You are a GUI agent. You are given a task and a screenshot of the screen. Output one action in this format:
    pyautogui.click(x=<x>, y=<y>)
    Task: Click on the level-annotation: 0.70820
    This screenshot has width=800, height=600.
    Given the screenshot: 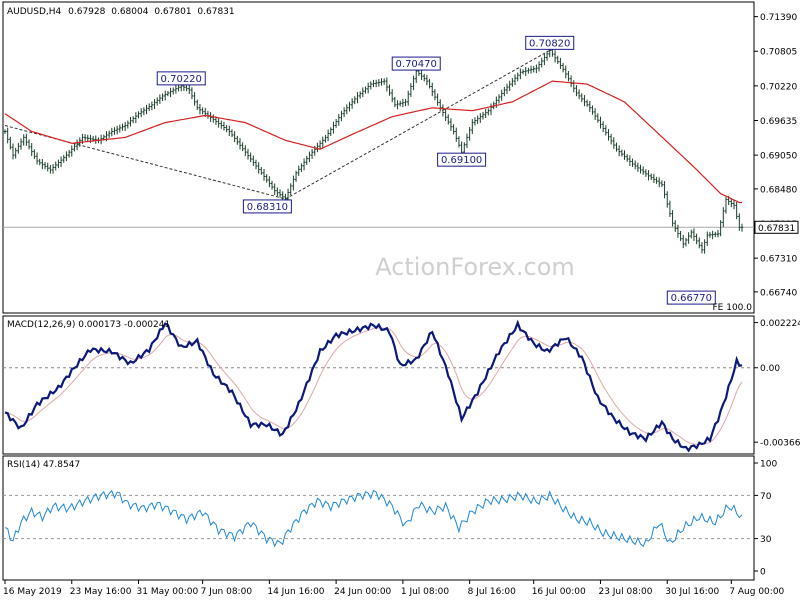 What is the action you would take?
    pyautogui.click(x=549, y=43)
    